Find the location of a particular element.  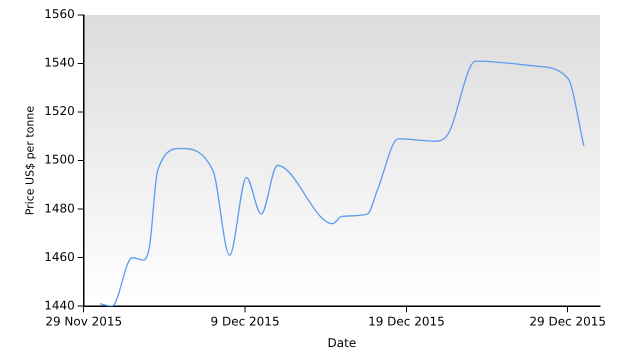

y-tick-label: 1560 is located at coordinates (59, 14).